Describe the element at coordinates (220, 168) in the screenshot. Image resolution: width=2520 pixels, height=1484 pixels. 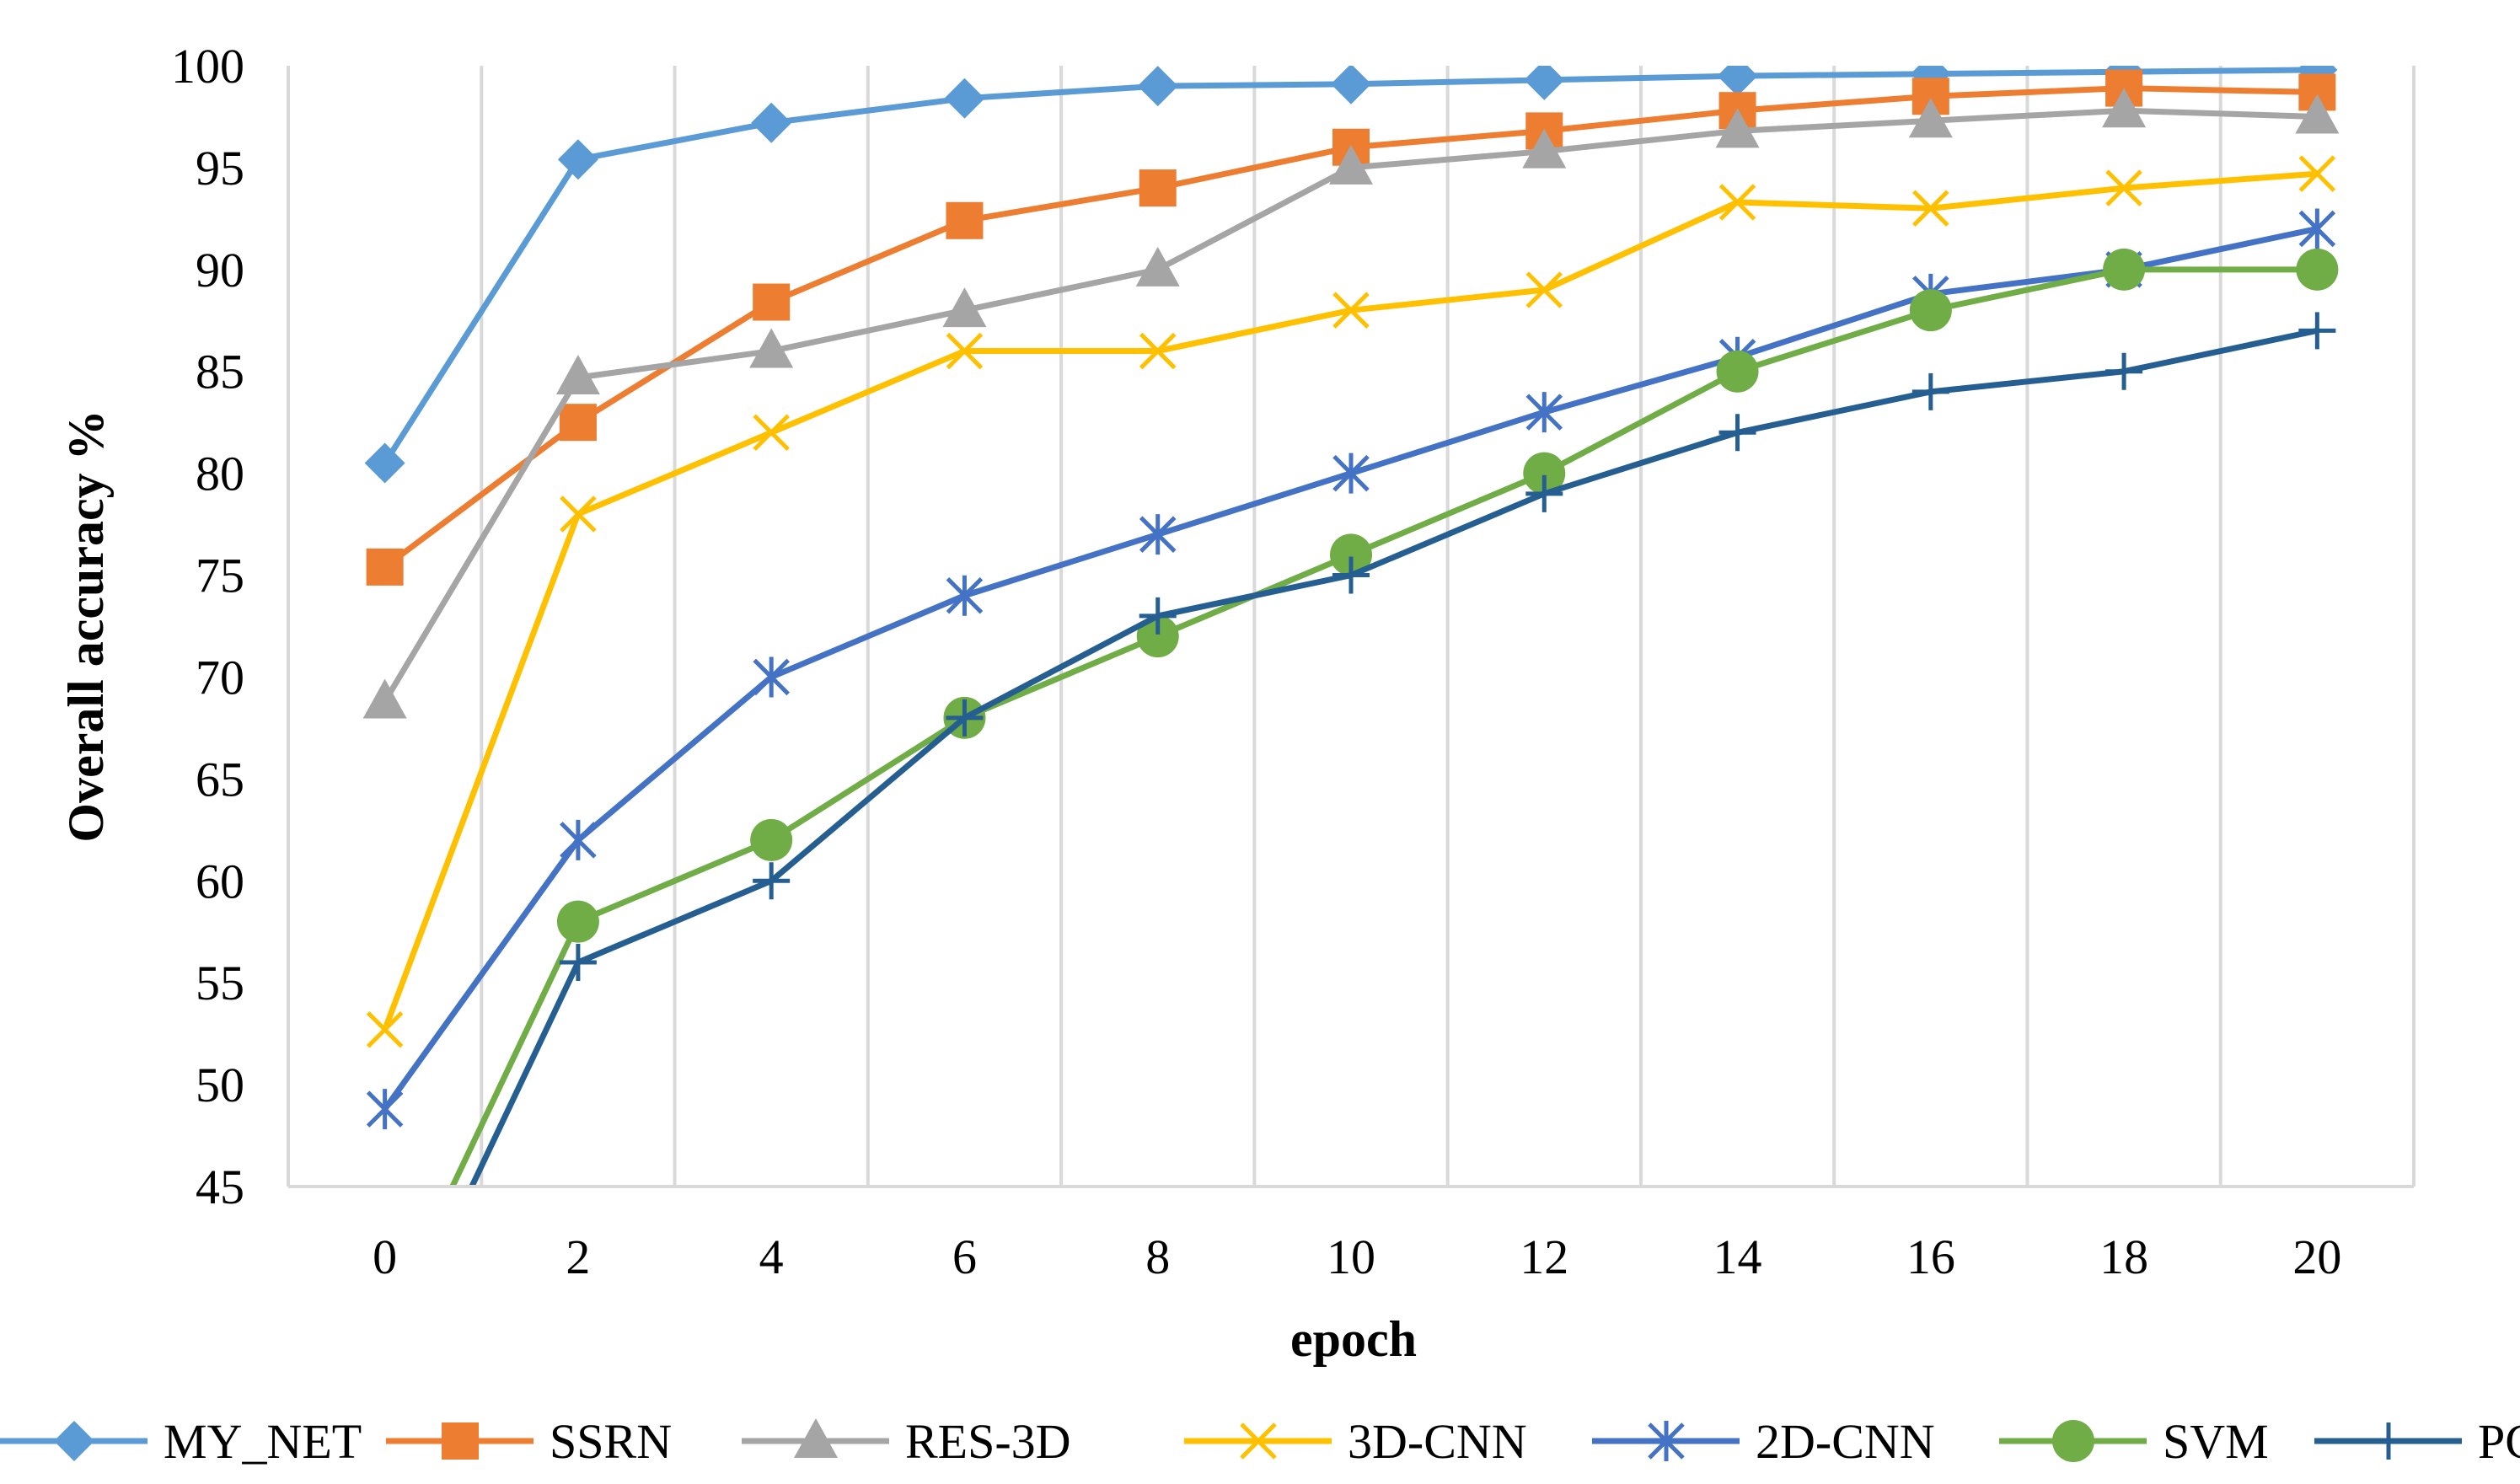
I see `y-tick-label: 95` at that location.